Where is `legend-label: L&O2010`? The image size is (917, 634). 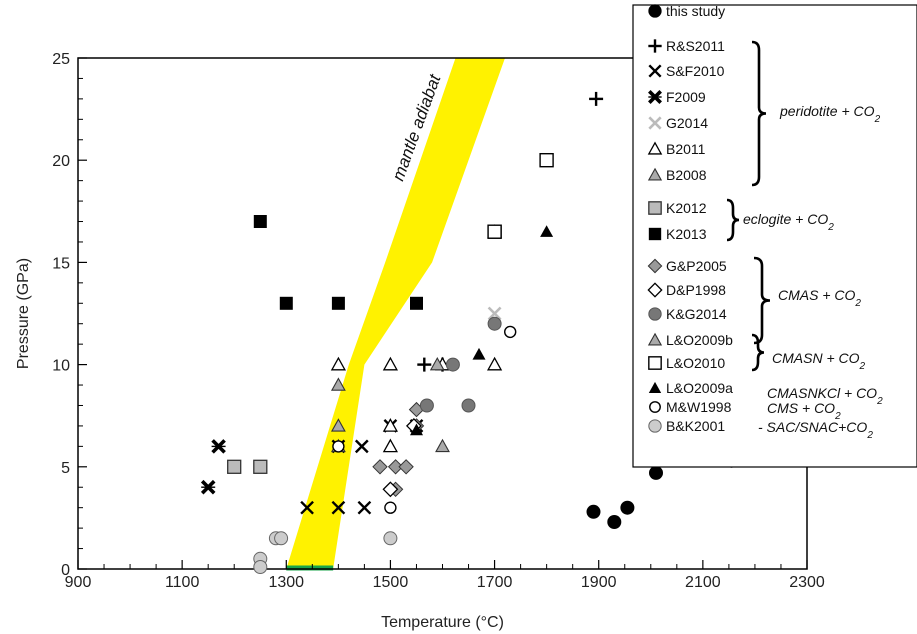 legend-label: L&O2010 is located at coordinates (695, 363).